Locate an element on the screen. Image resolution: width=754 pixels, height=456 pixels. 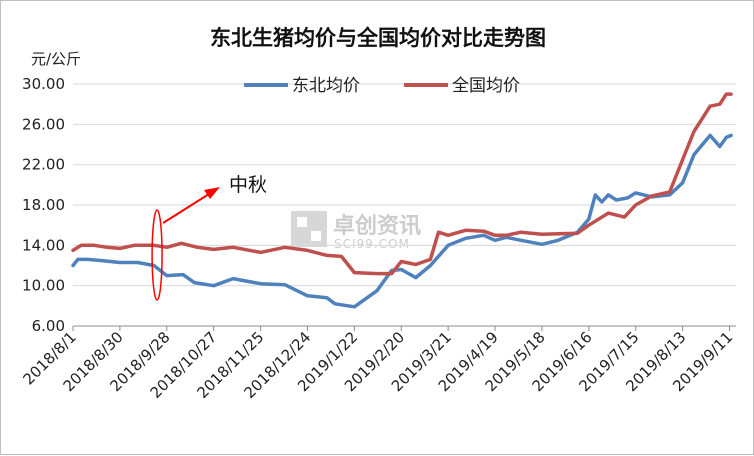
y-tick-label: 22.00 is located at coordinates (43, 165).